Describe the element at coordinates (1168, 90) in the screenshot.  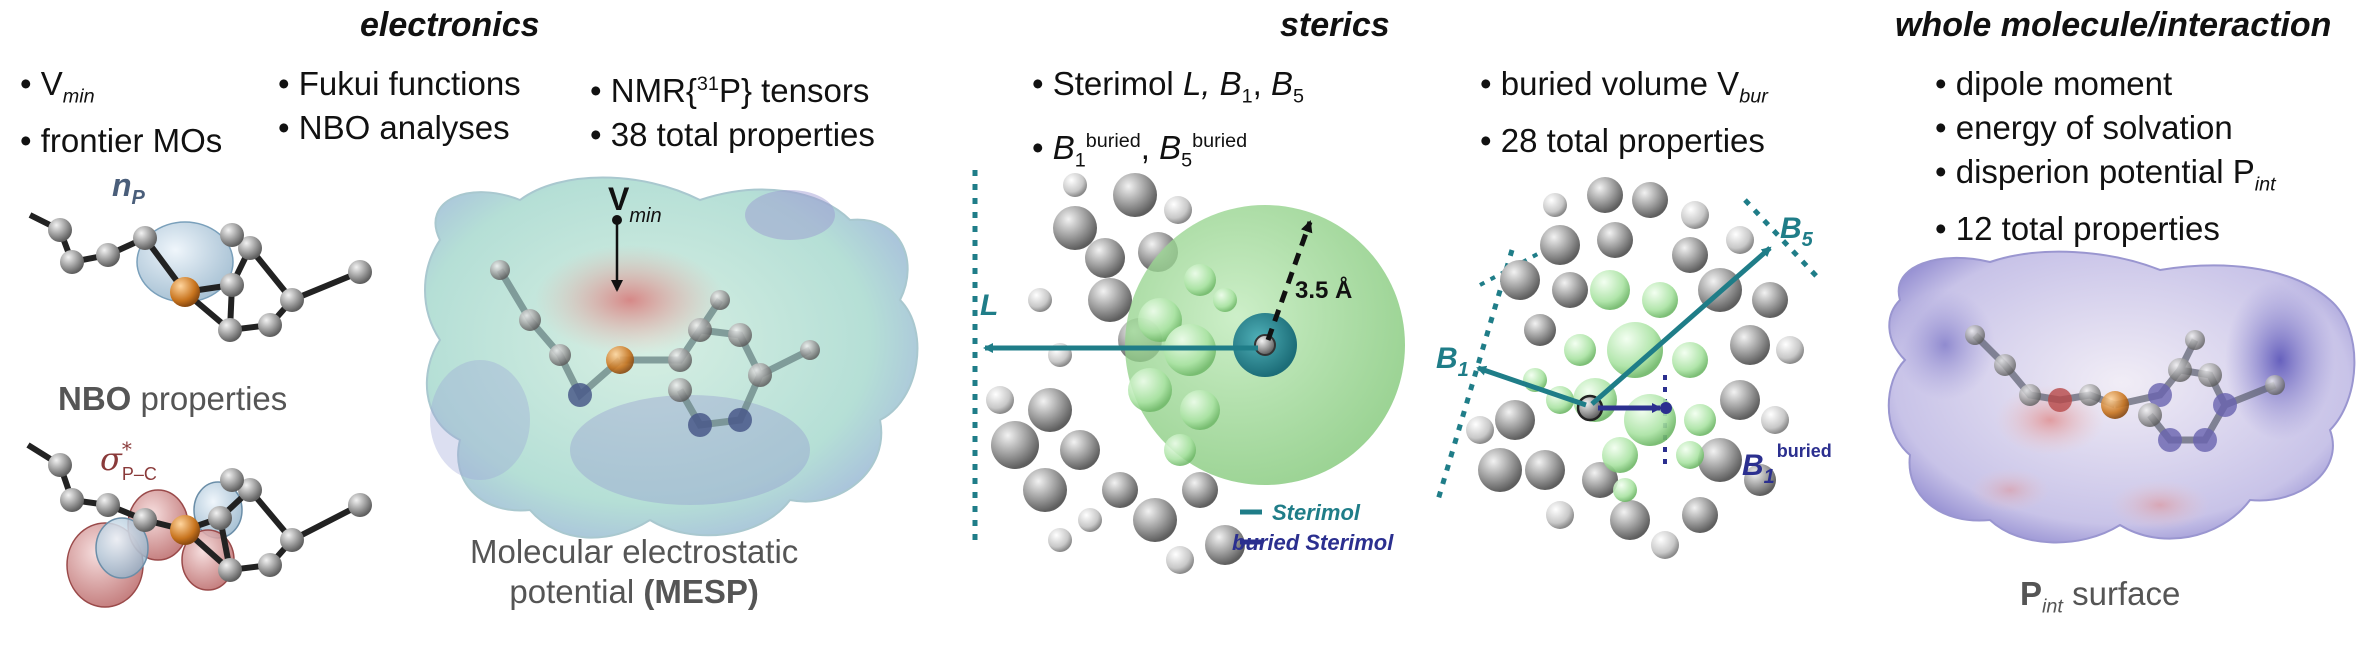
I see `bullet-sterimol: Sterimol L, B1, B5` at that location.